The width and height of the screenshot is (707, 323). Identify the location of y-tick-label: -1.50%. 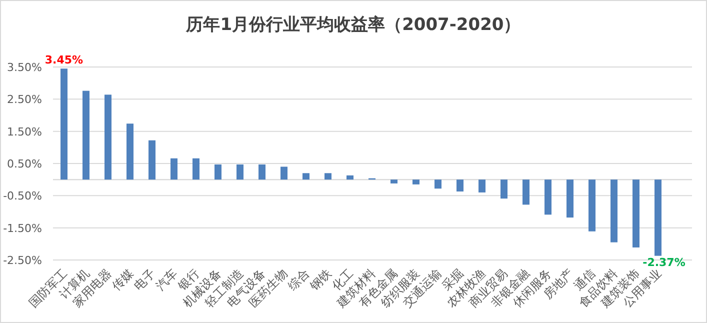
(22, 228).